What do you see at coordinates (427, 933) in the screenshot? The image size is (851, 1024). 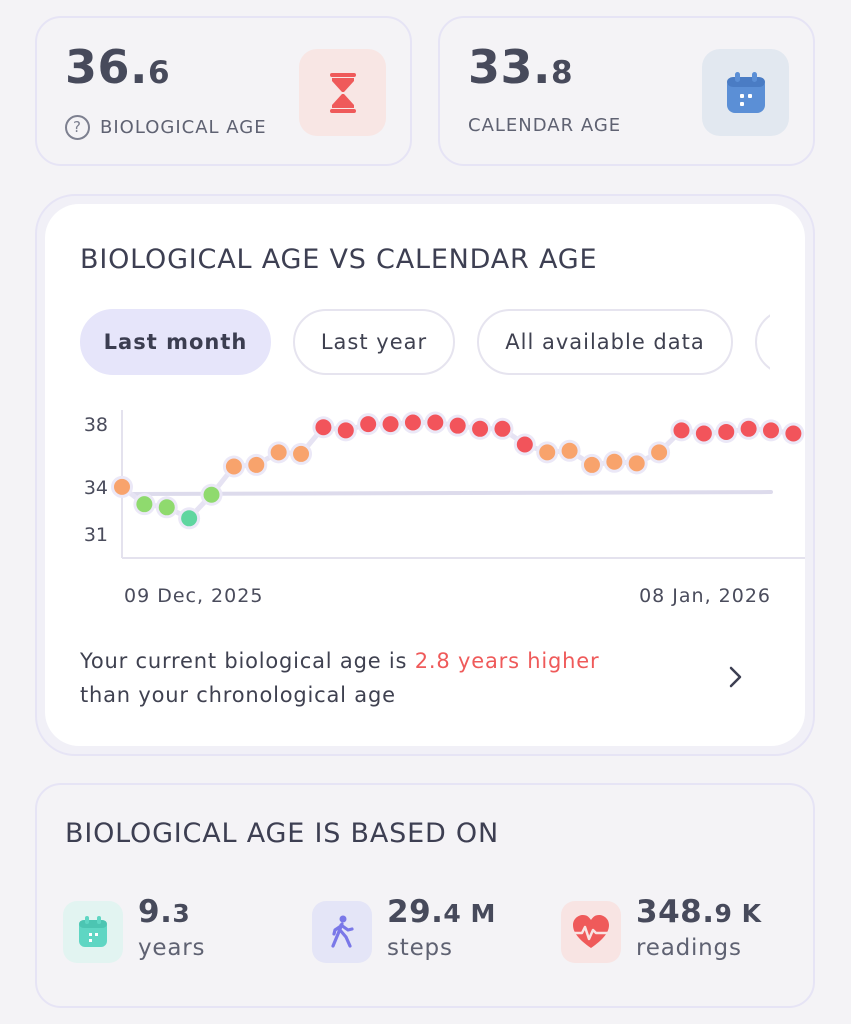 I see `metric-steps: 29.4 M steps` at bounding box center [427, 933].